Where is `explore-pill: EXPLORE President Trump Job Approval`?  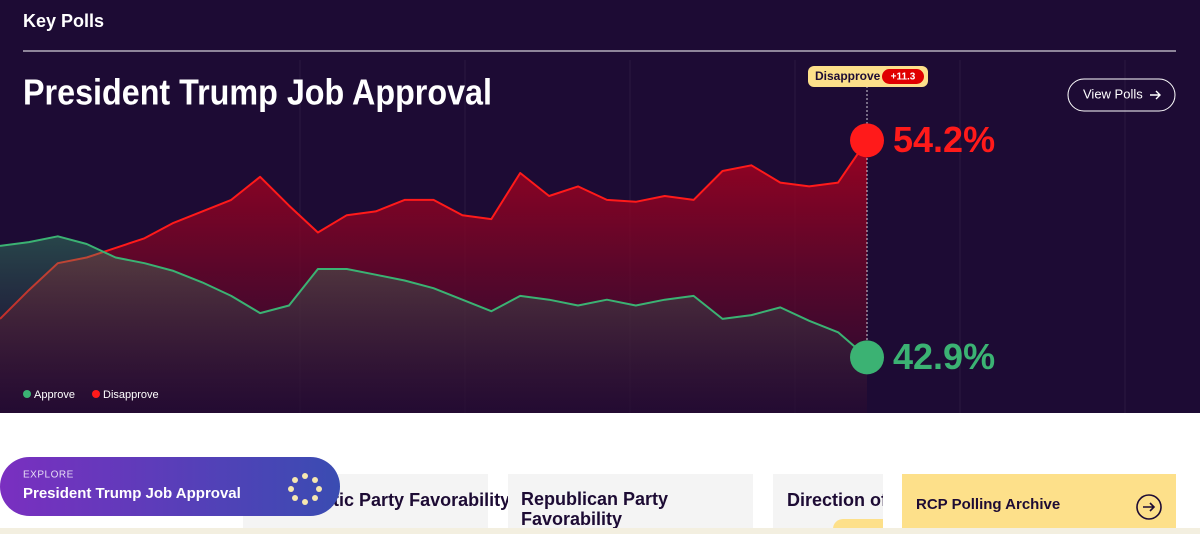 explore-pill: EXPLORE President Trump Job Approval is located at coordinates (170, 486).